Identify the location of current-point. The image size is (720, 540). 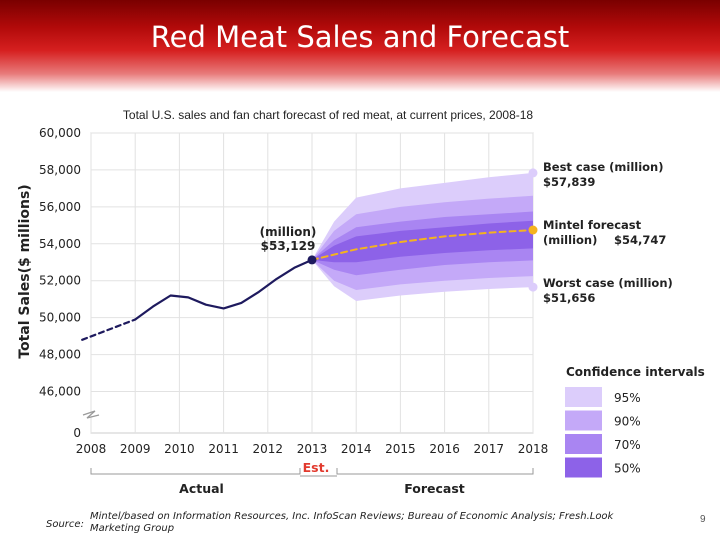
(312, 260).